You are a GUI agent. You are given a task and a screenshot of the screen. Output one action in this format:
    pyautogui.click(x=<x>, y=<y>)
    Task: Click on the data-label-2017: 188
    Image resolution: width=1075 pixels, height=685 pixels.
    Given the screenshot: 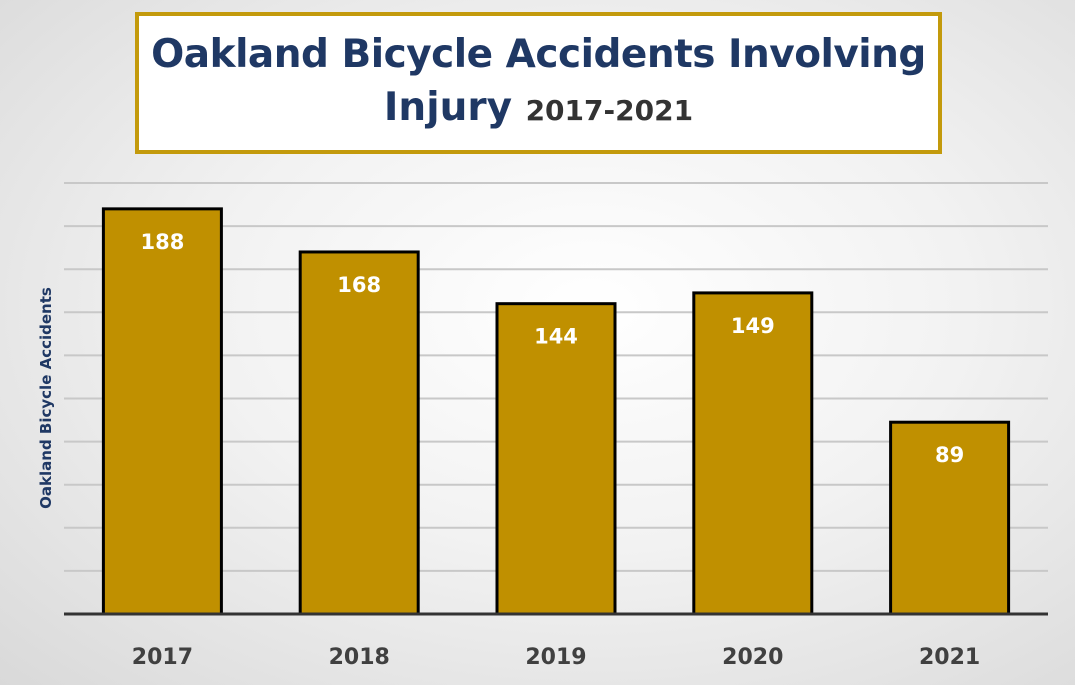 What is the action you would take?
    pyautogui.click(x=162, y=242)
    